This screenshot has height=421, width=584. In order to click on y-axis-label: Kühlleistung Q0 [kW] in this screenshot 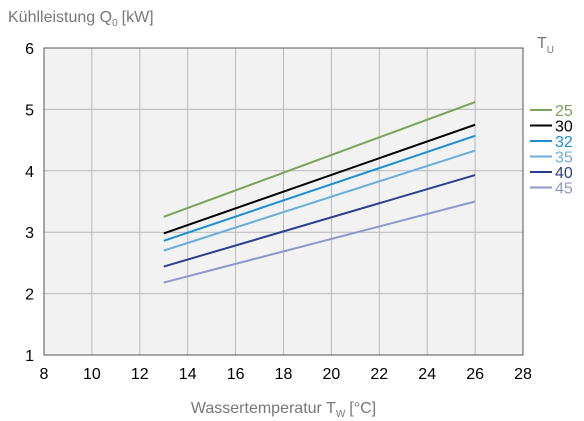, I will do `click(81, 19)`.